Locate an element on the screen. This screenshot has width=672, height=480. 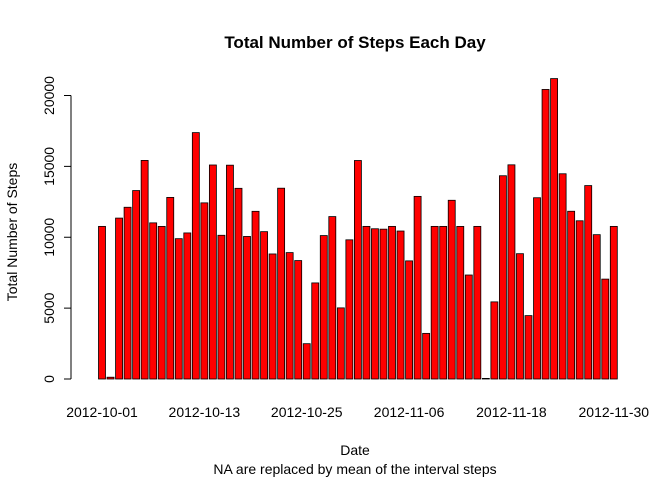
y-tick-label: 0 is located at coordinates (49, 379).